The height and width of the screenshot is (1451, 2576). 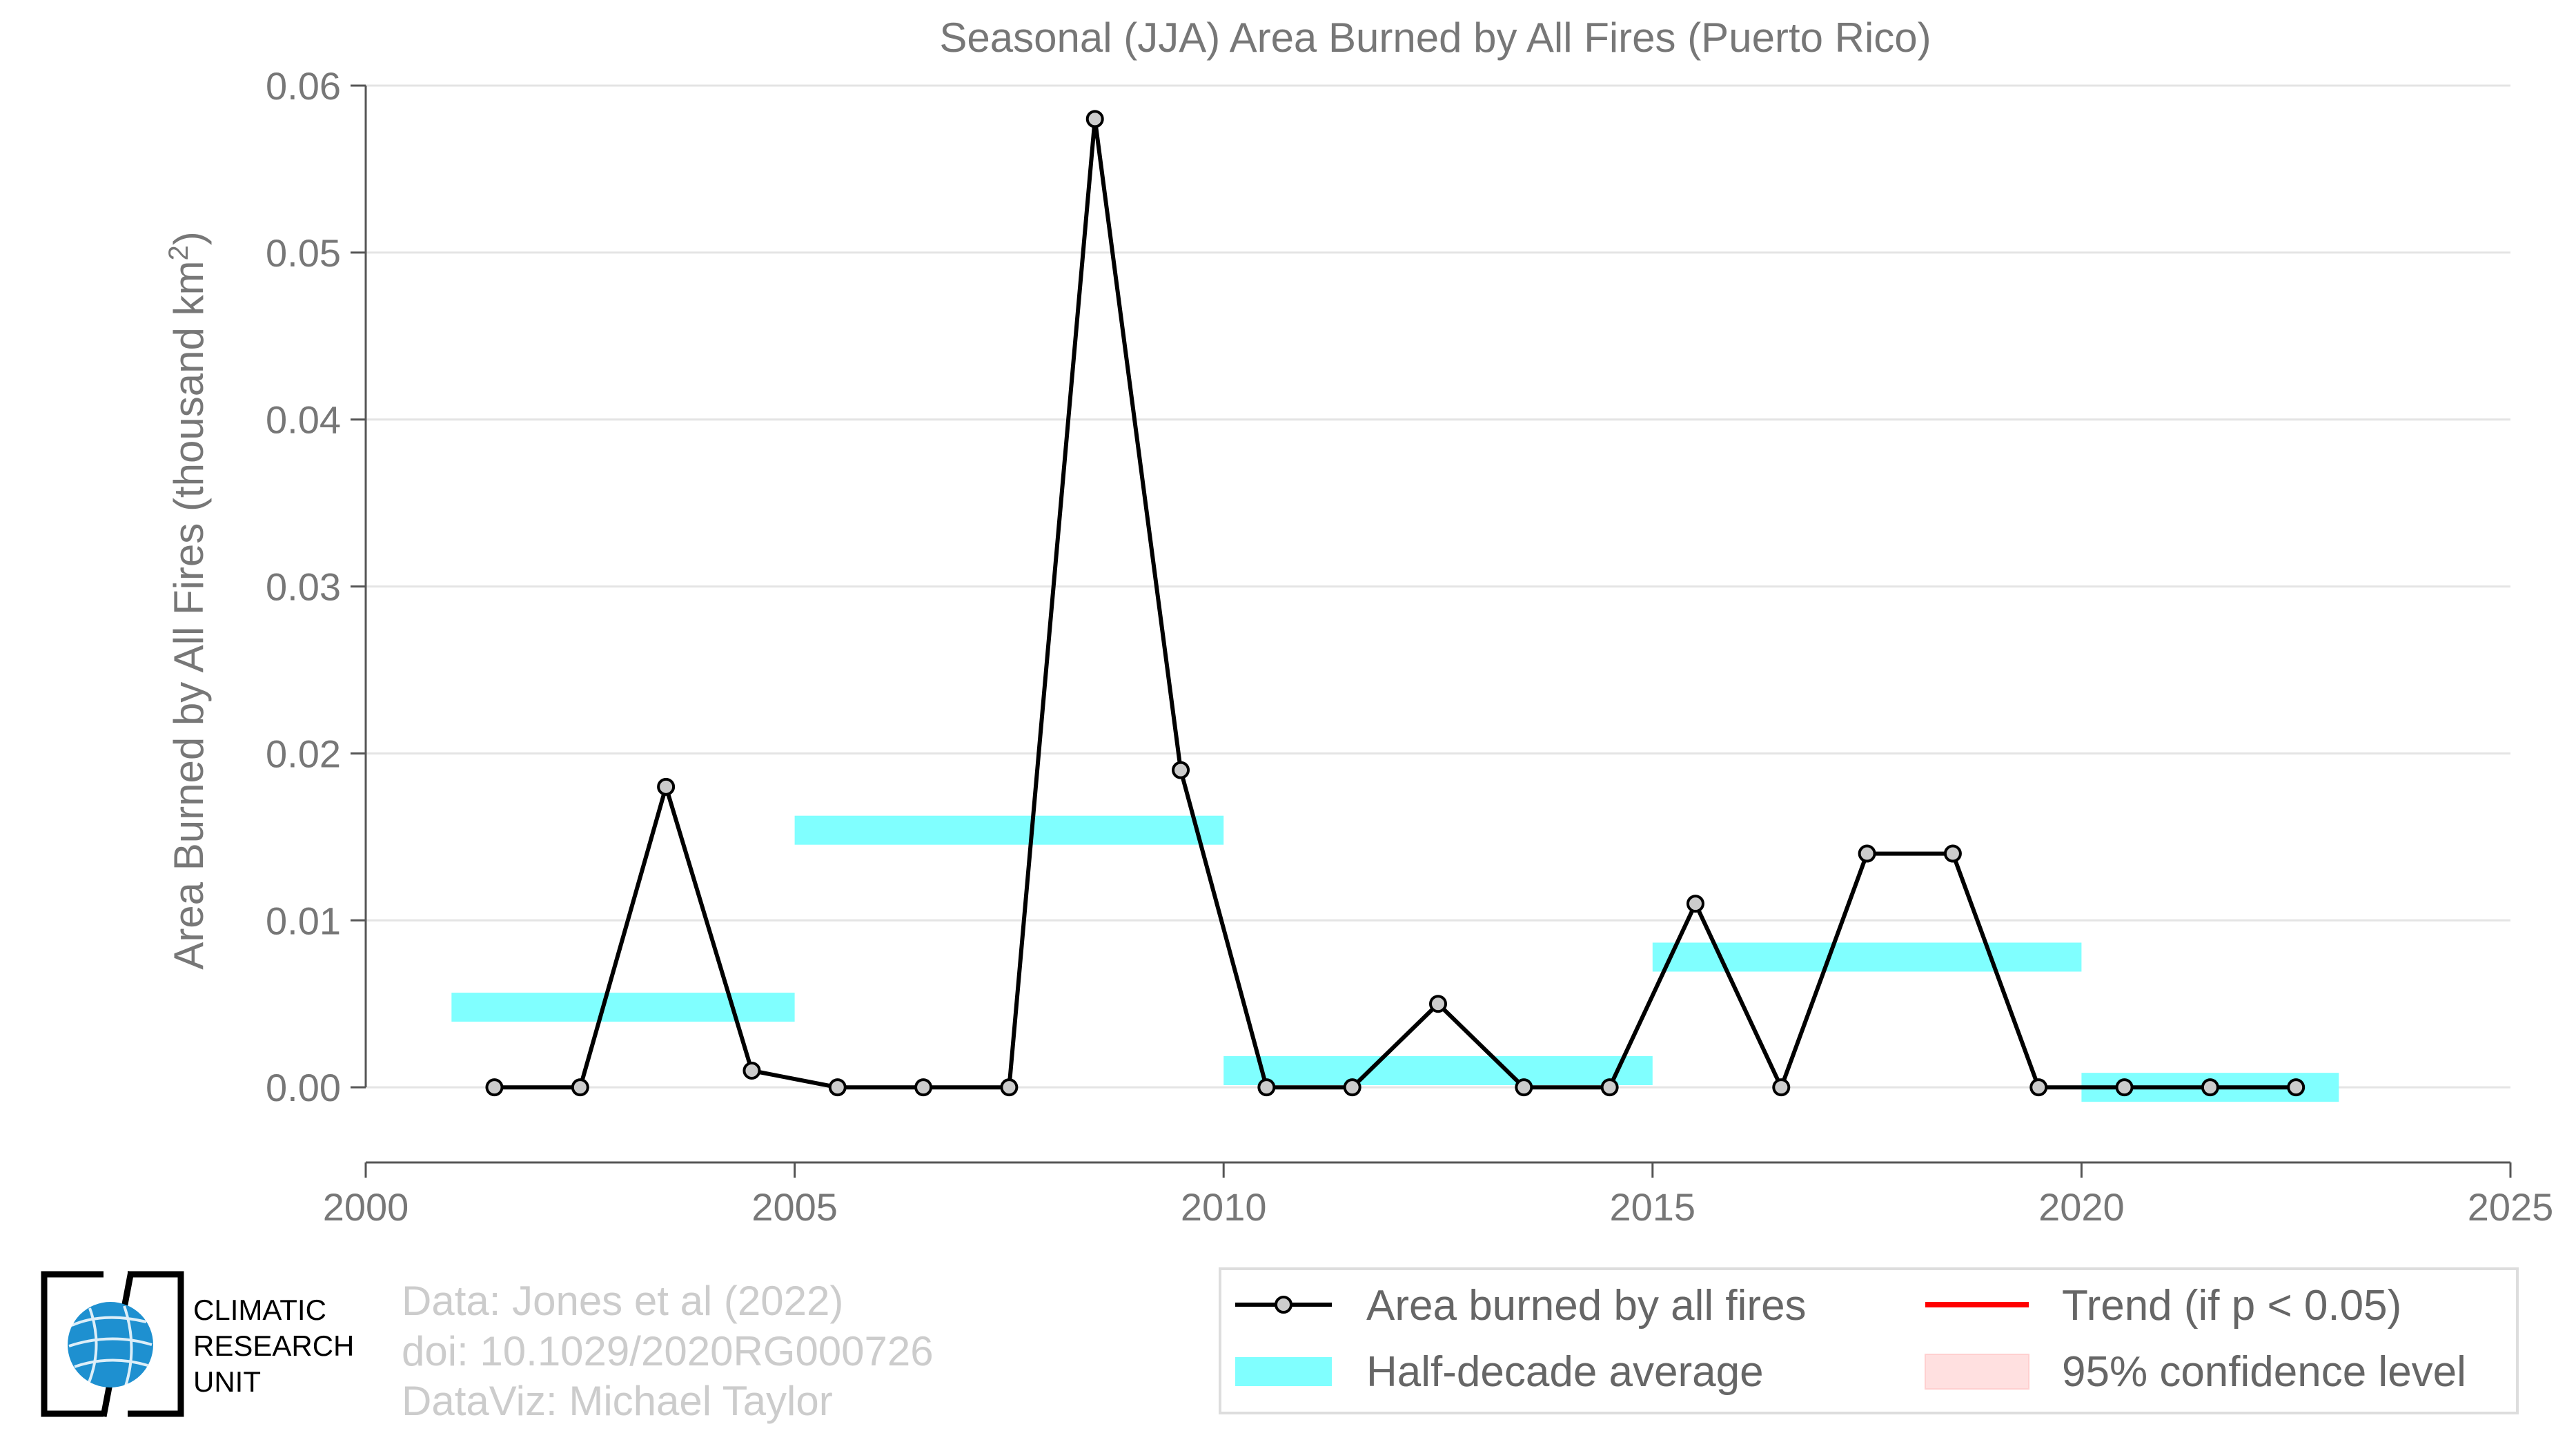 I want to click on logo-text-climatic: CLIMATIC, so click(x=259, y=1310).